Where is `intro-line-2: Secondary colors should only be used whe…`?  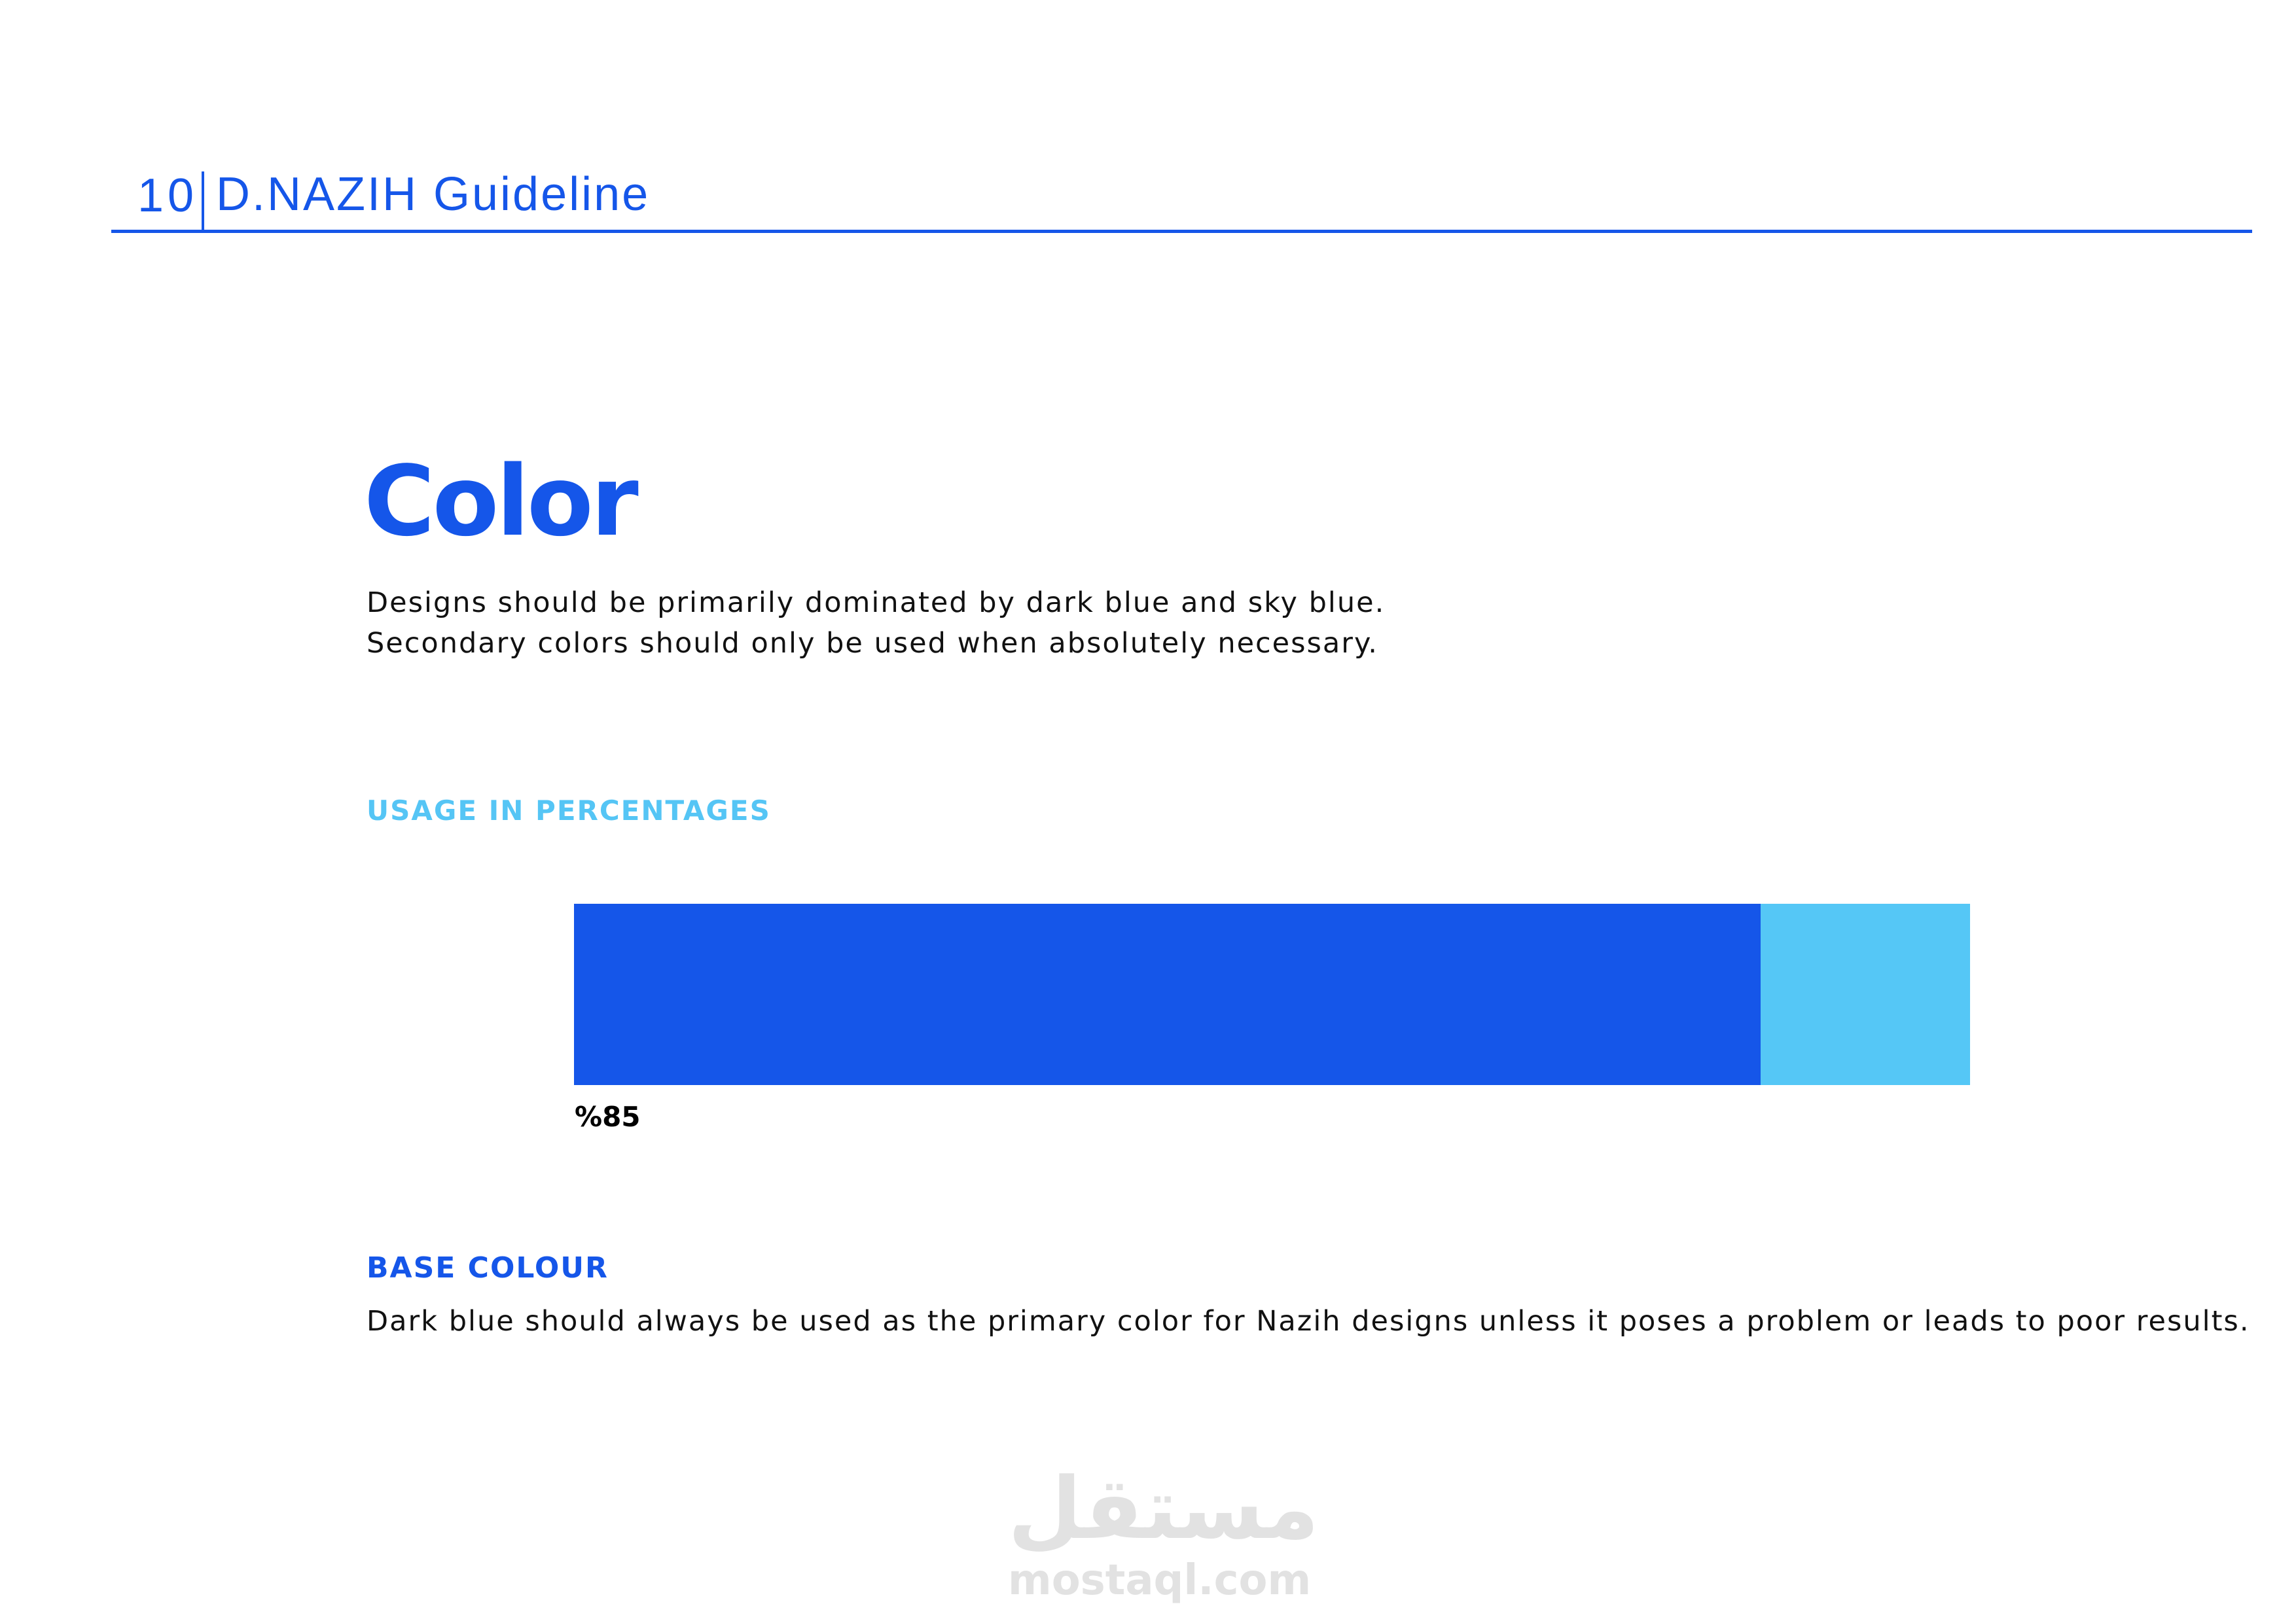
intro-line-2: Secondary colors should only be used whe… is located at coordinates (872, 643).